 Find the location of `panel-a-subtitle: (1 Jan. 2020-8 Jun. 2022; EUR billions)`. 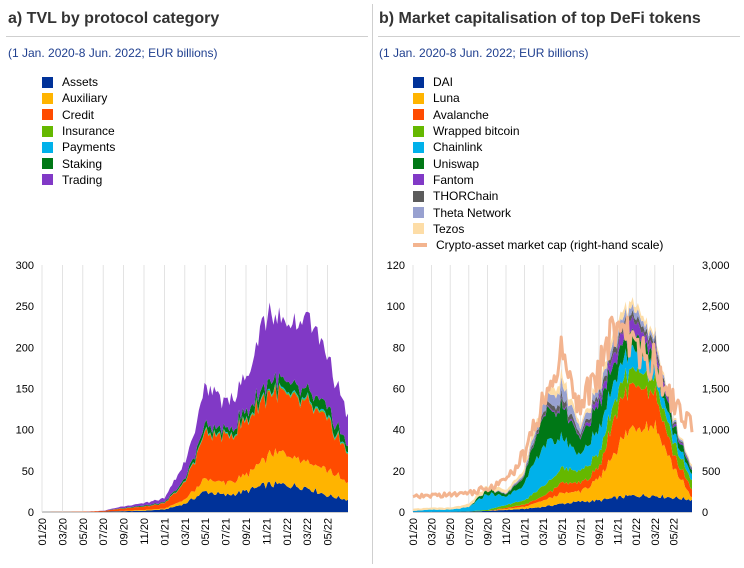

panel-a-subtitle: (1 Jan. 2020-8 Jun. 2022; EUR billions) is located at coordinates (113, 53).